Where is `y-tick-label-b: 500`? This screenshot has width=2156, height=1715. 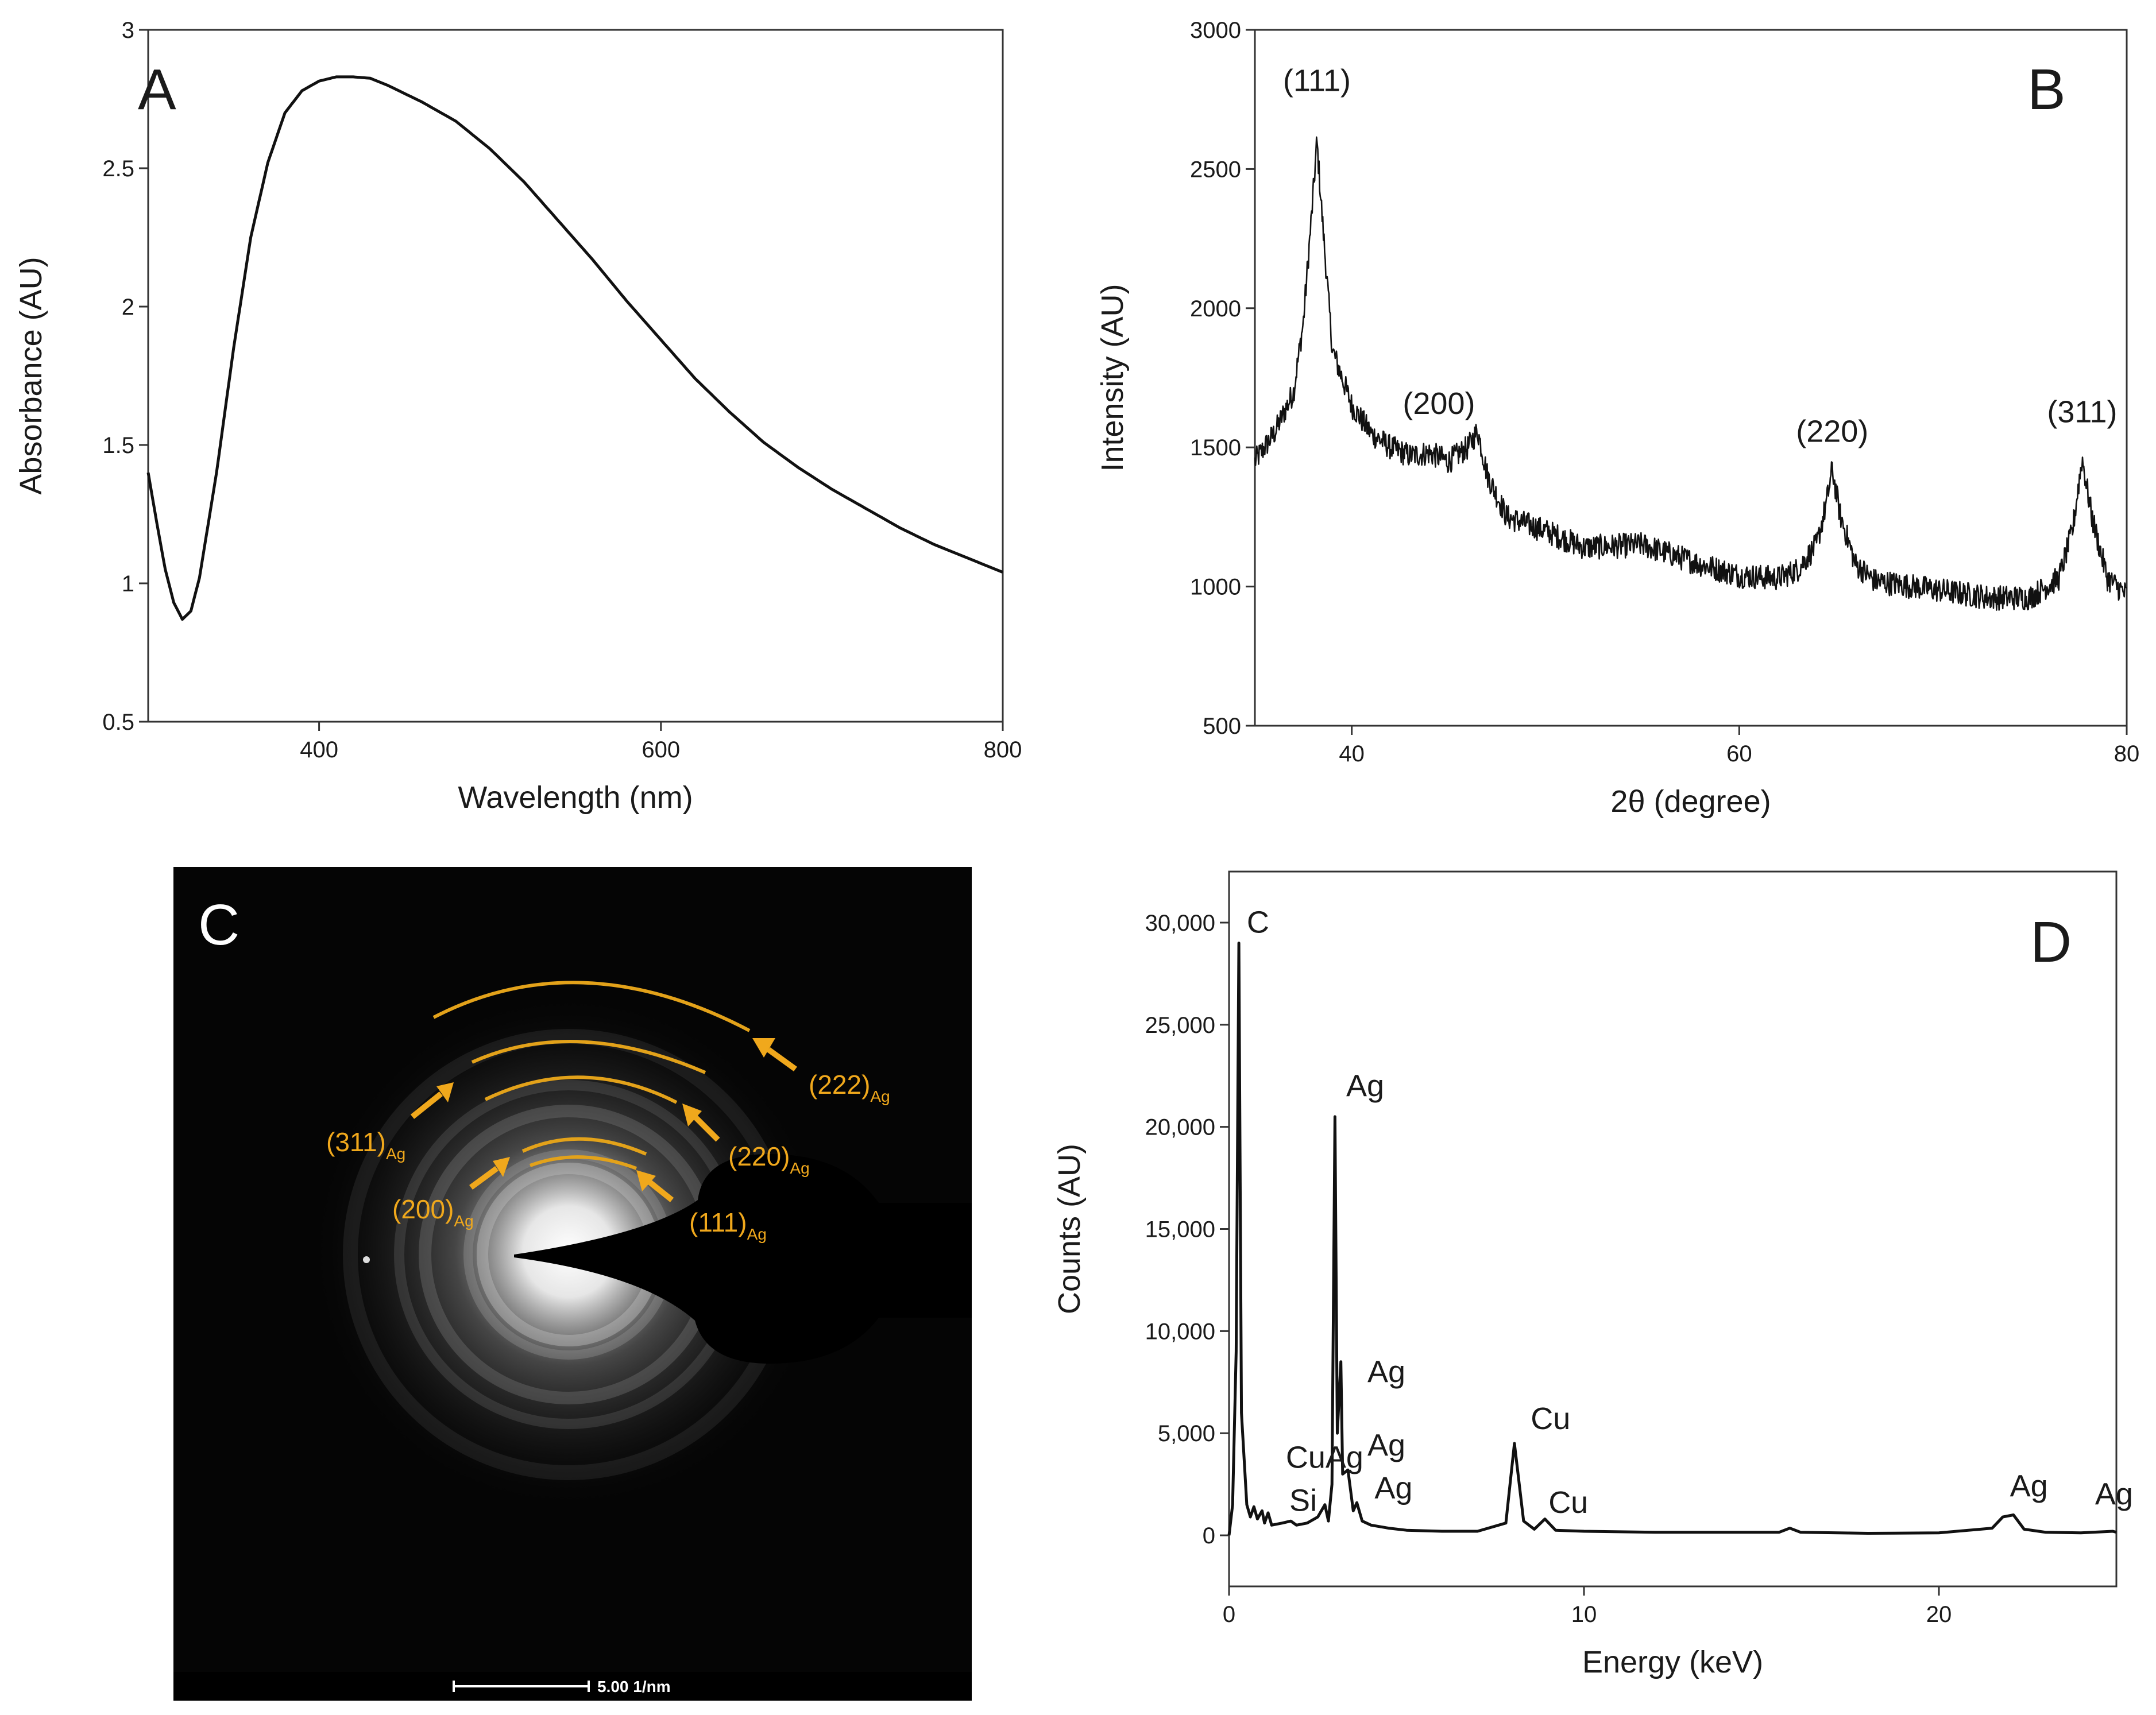 y-tick-label-b: 500 is located at coordinates (1222, 726).